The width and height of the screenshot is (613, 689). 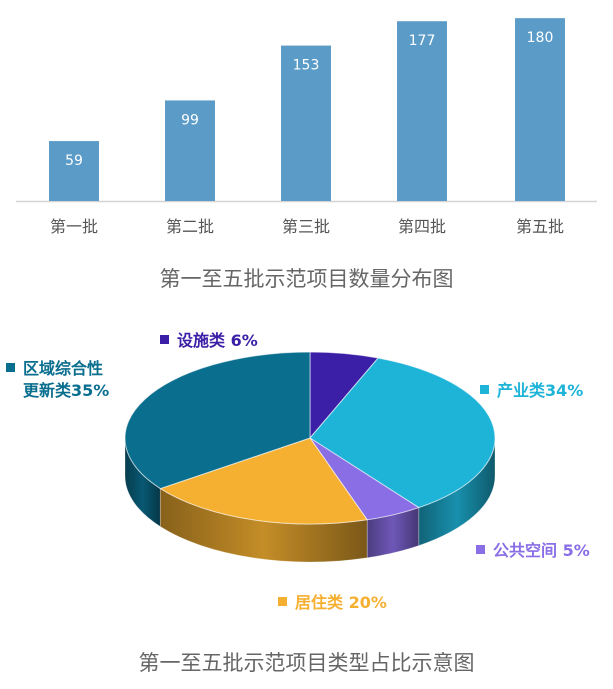 I want to click on bar-value-label: 177, so click(x=422, y=41).